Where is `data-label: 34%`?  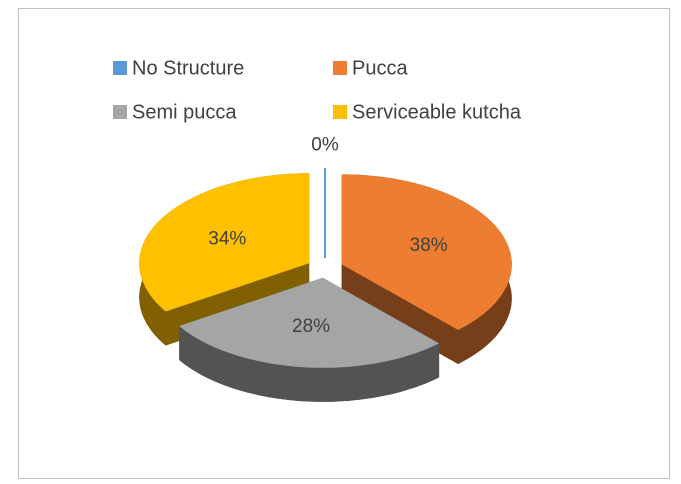
data-label: 34% is located at coordinates (227, 238).